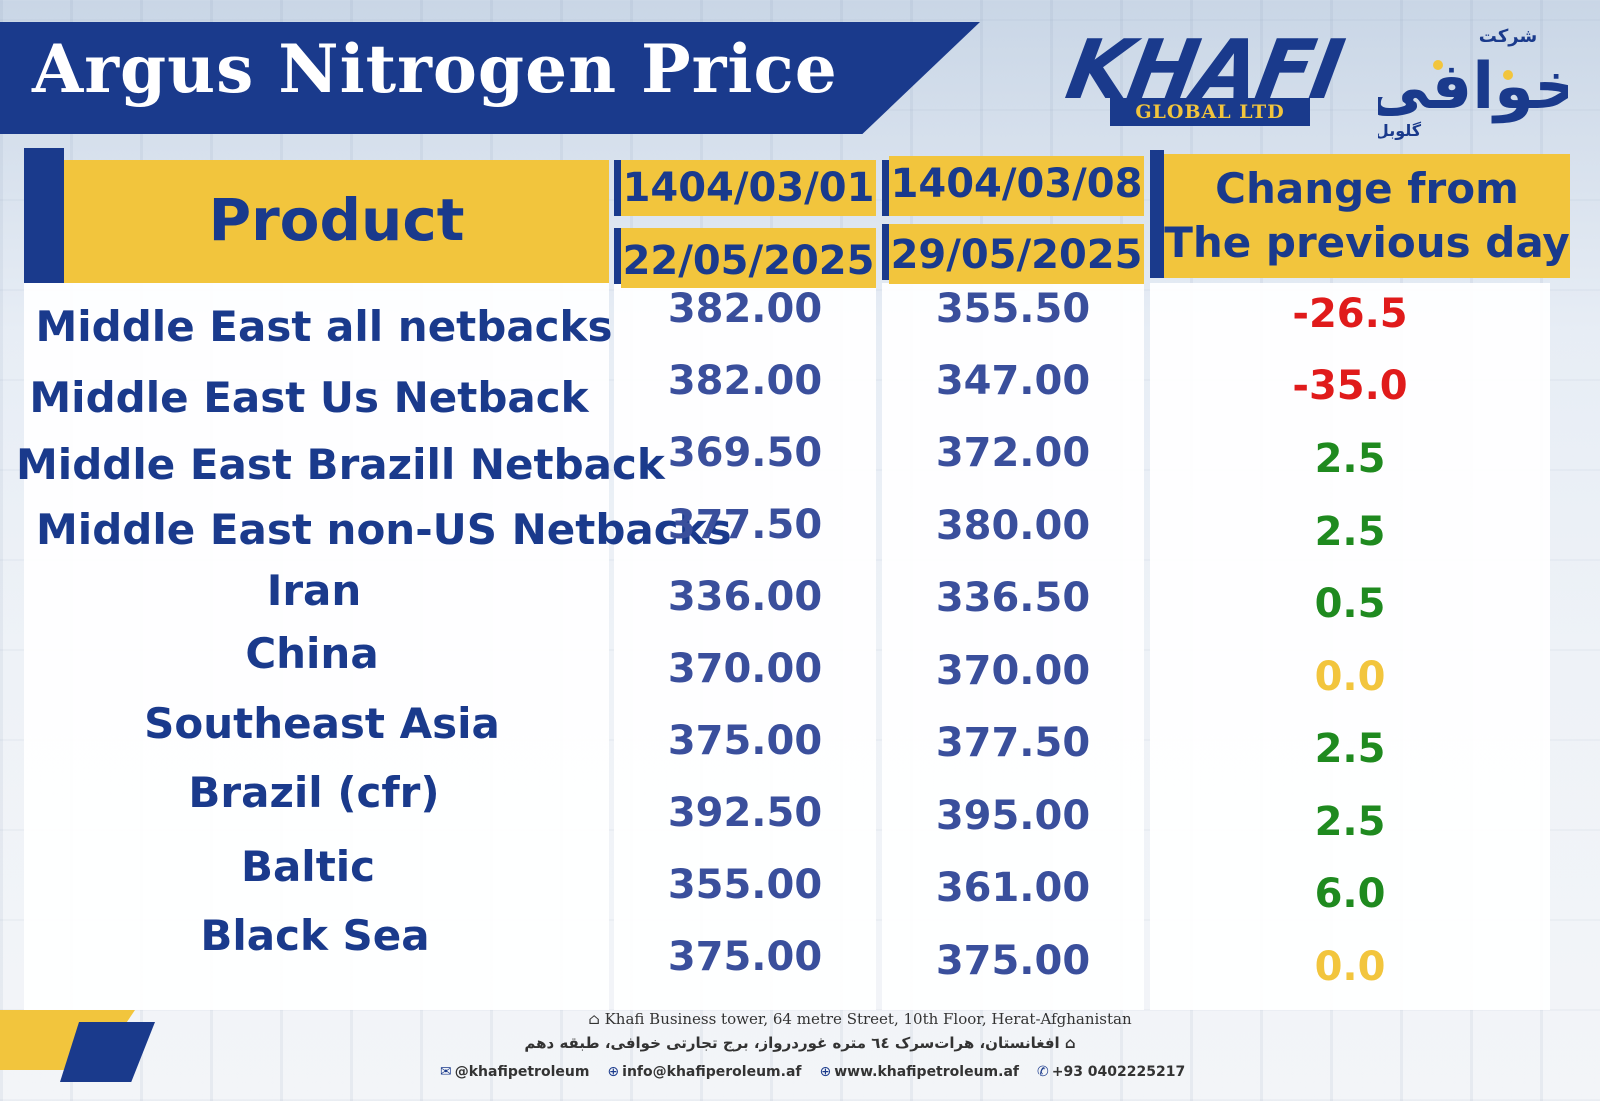 The height and width of the screenshot is (1101, 1600). What do you see at coordinates (1350, 604) in the screenshot?
I see `change-value: 0.5` at bounding box center [1350, 604].